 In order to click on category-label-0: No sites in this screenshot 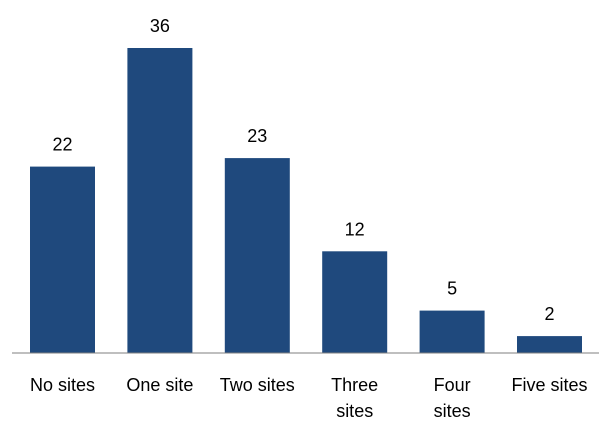, I will do `click(62, 385)`.